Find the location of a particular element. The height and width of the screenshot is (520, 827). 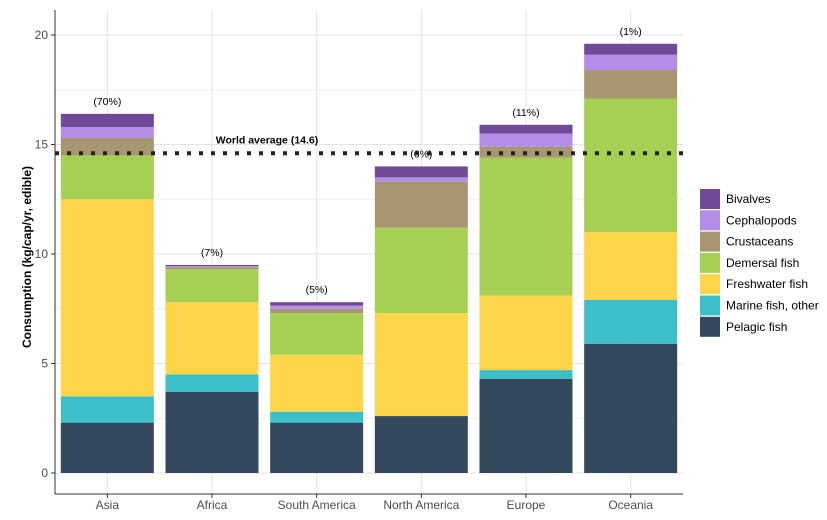

share-label: (70%) is located at coordinates (107, 102).